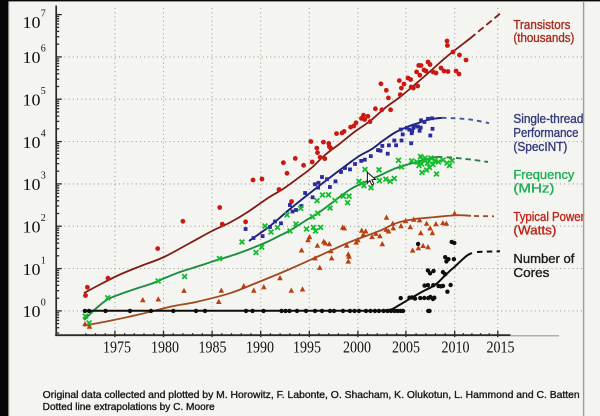 This screenshot has width=600, height=416. Describe the element at coordinates (540, 147) in the screenshot. I see `svg-text: (SpecINT)` at that location.